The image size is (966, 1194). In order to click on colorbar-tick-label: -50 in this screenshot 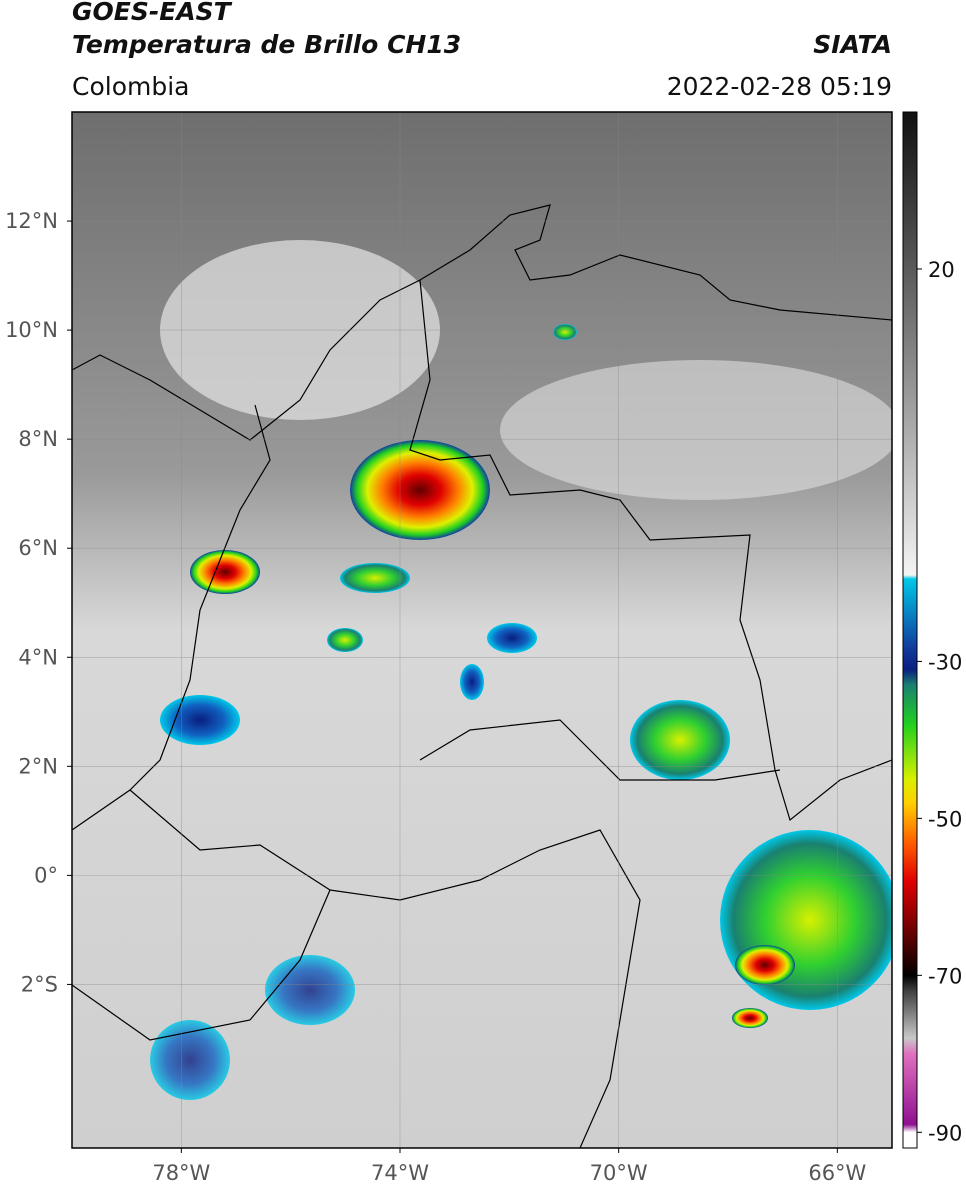, I will do `click(945, 819)`.